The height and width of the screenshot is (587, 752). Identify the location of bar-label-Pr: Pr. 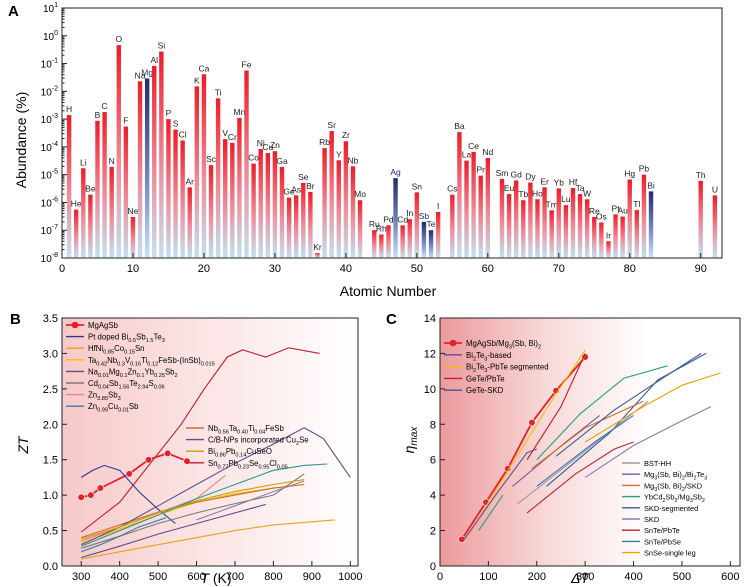
(480, 170).